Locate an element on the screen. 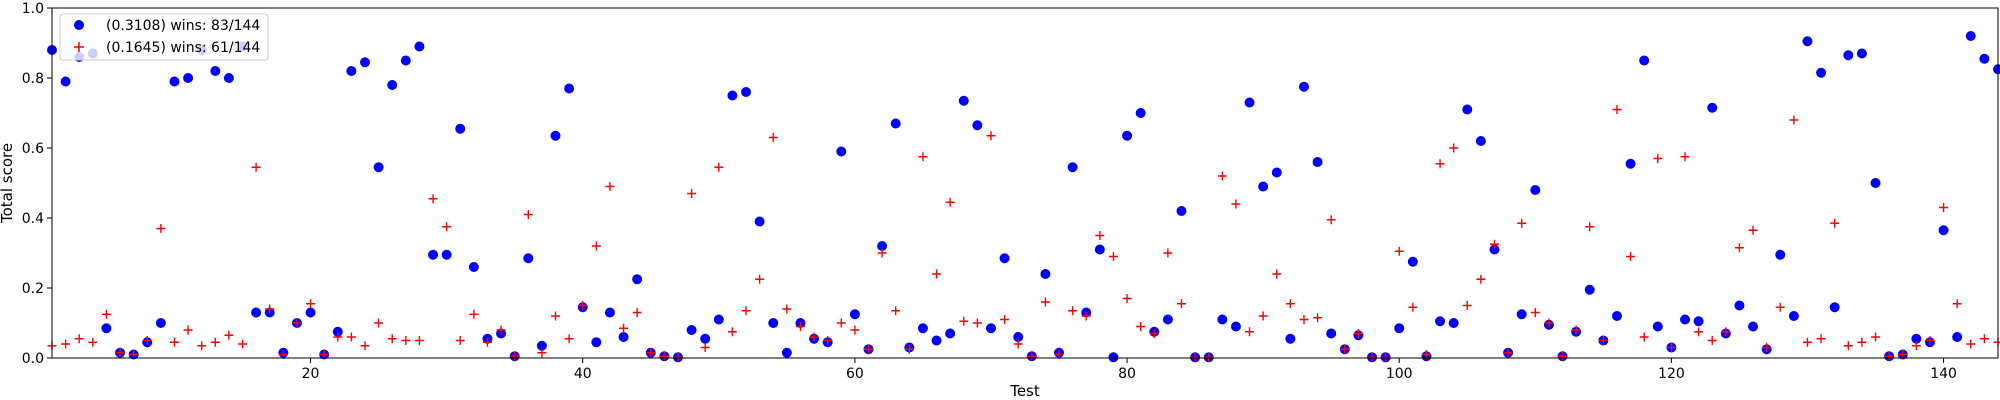 Image resolution: width=2000 pixels, height=400 pixels. x-axis-label: Test is located at coordinates (1024, 391).